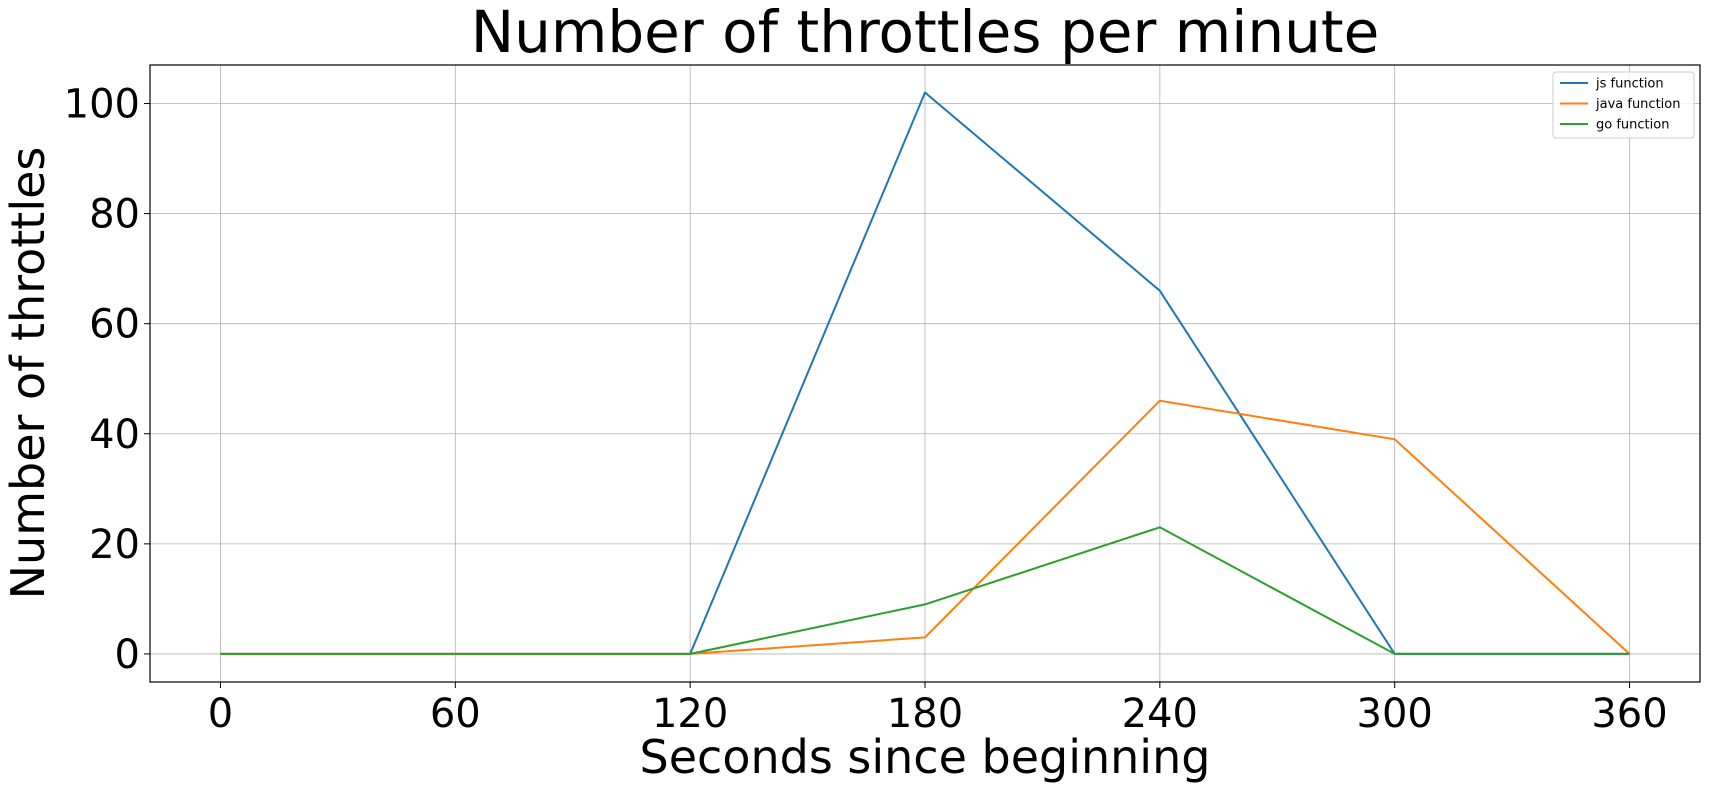  I want to click on legend-label: java function, so click(1637, 104).